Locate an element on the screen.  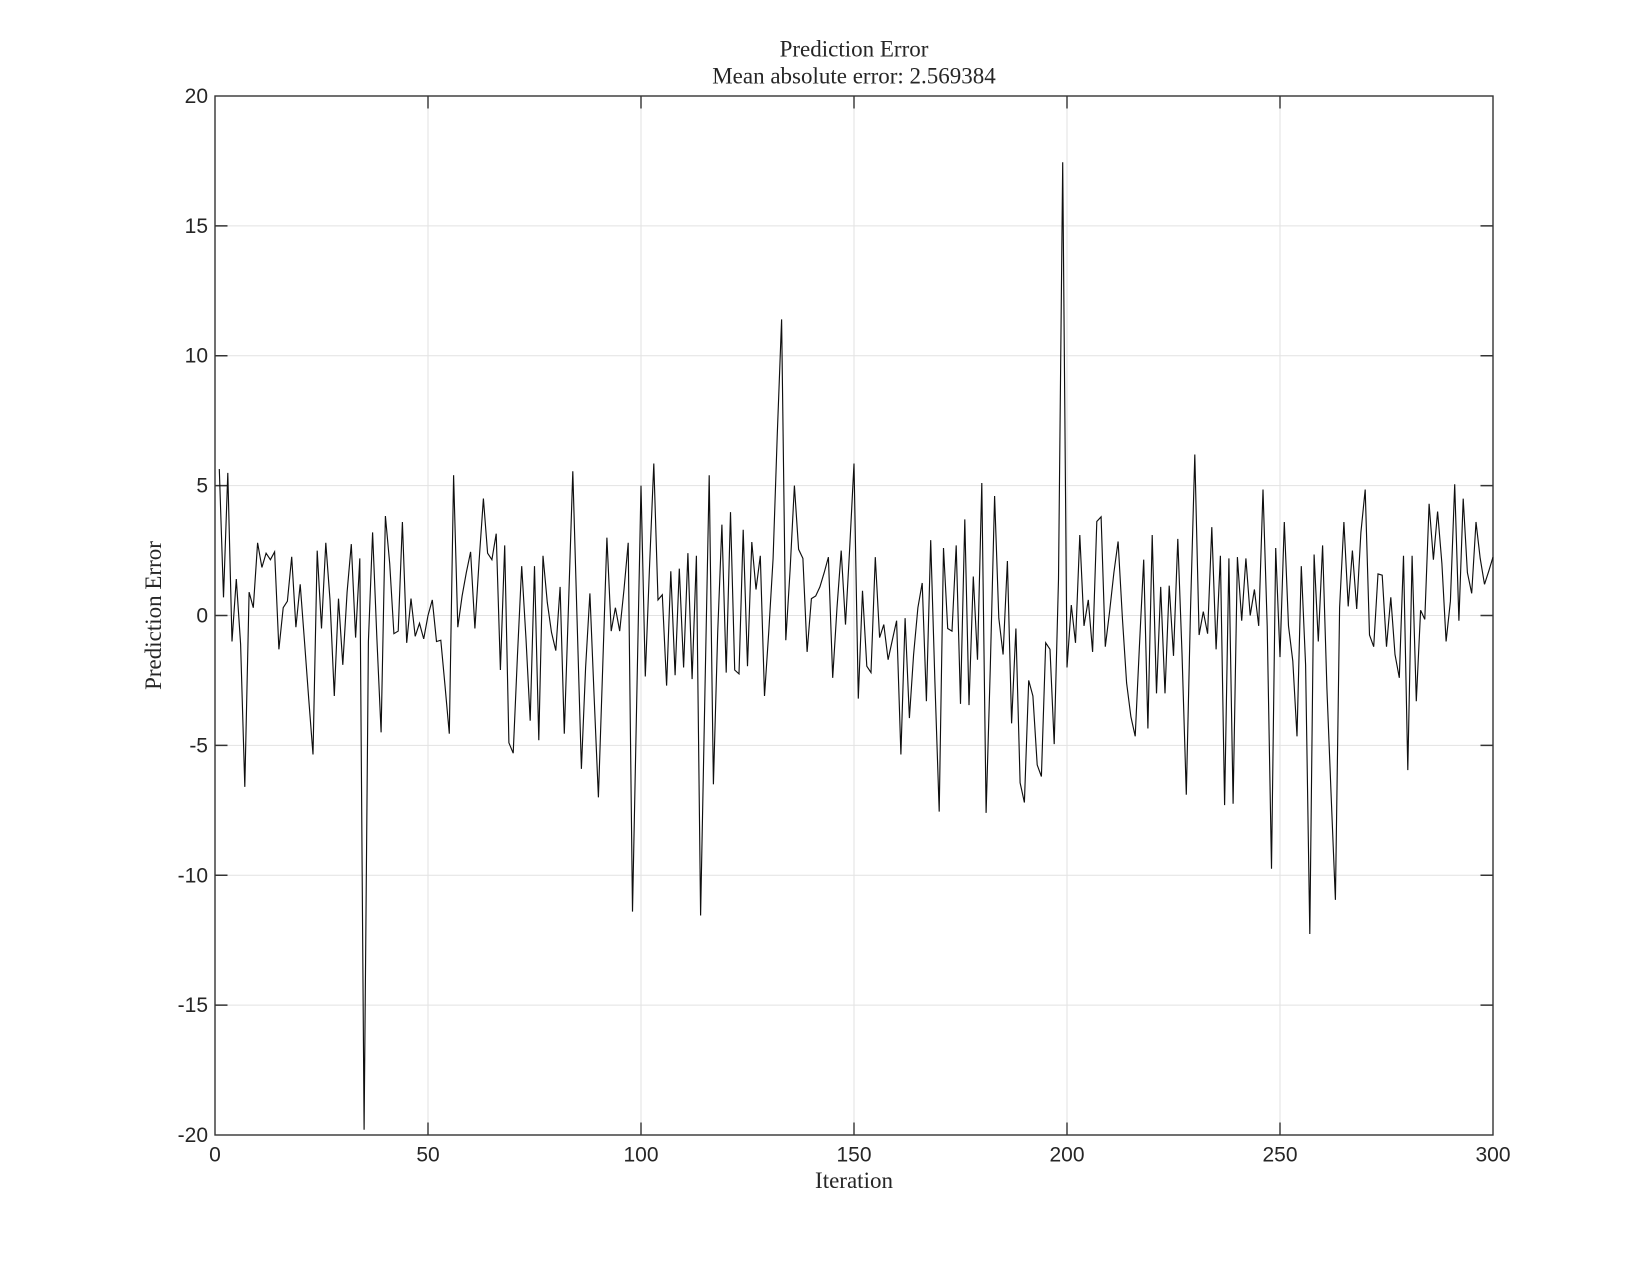
svg-text: 200 is located at coordinates (1066, 1154).